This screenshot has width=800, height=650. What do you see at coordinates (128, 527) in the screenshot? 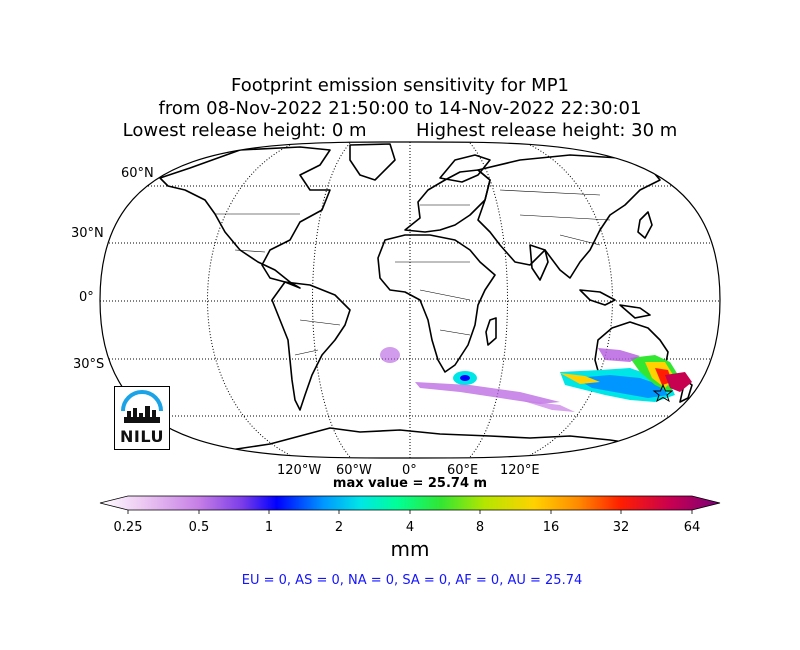
I see `colorbar-tick: 0.25` at bounding box center [128, 527].